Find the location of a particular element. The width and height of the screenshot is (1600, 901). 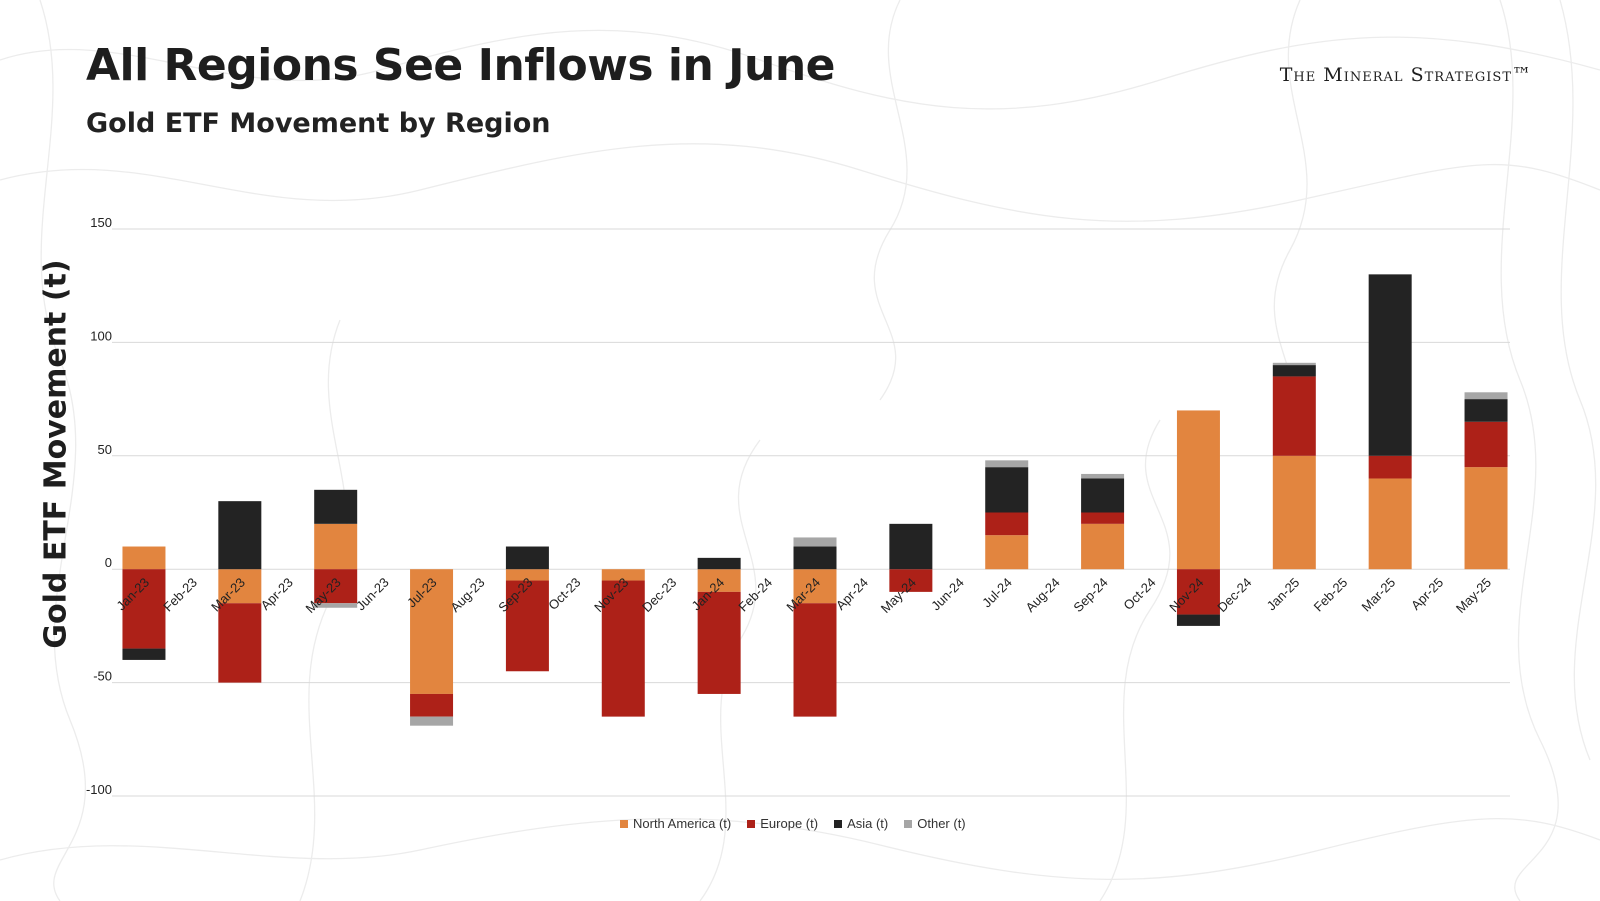

x-tick-label: Apr-24 is located at coordinates (852, 594).